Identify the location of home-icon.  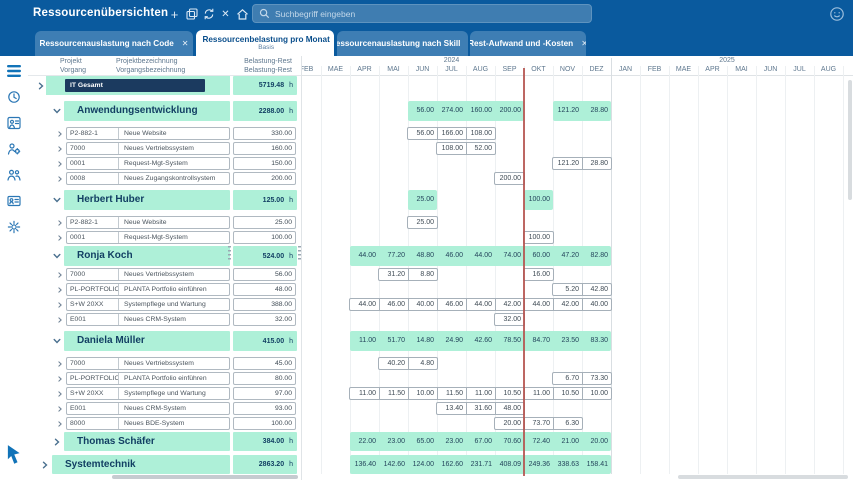
(242, 14).